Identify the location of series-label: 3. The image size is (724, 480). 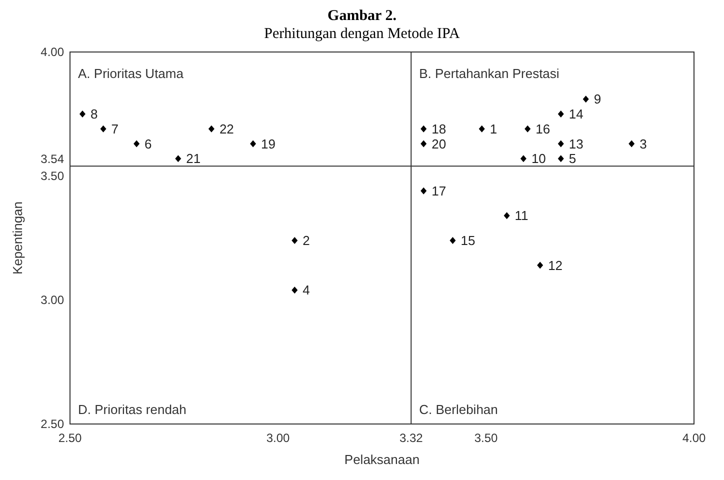
(643, 144).